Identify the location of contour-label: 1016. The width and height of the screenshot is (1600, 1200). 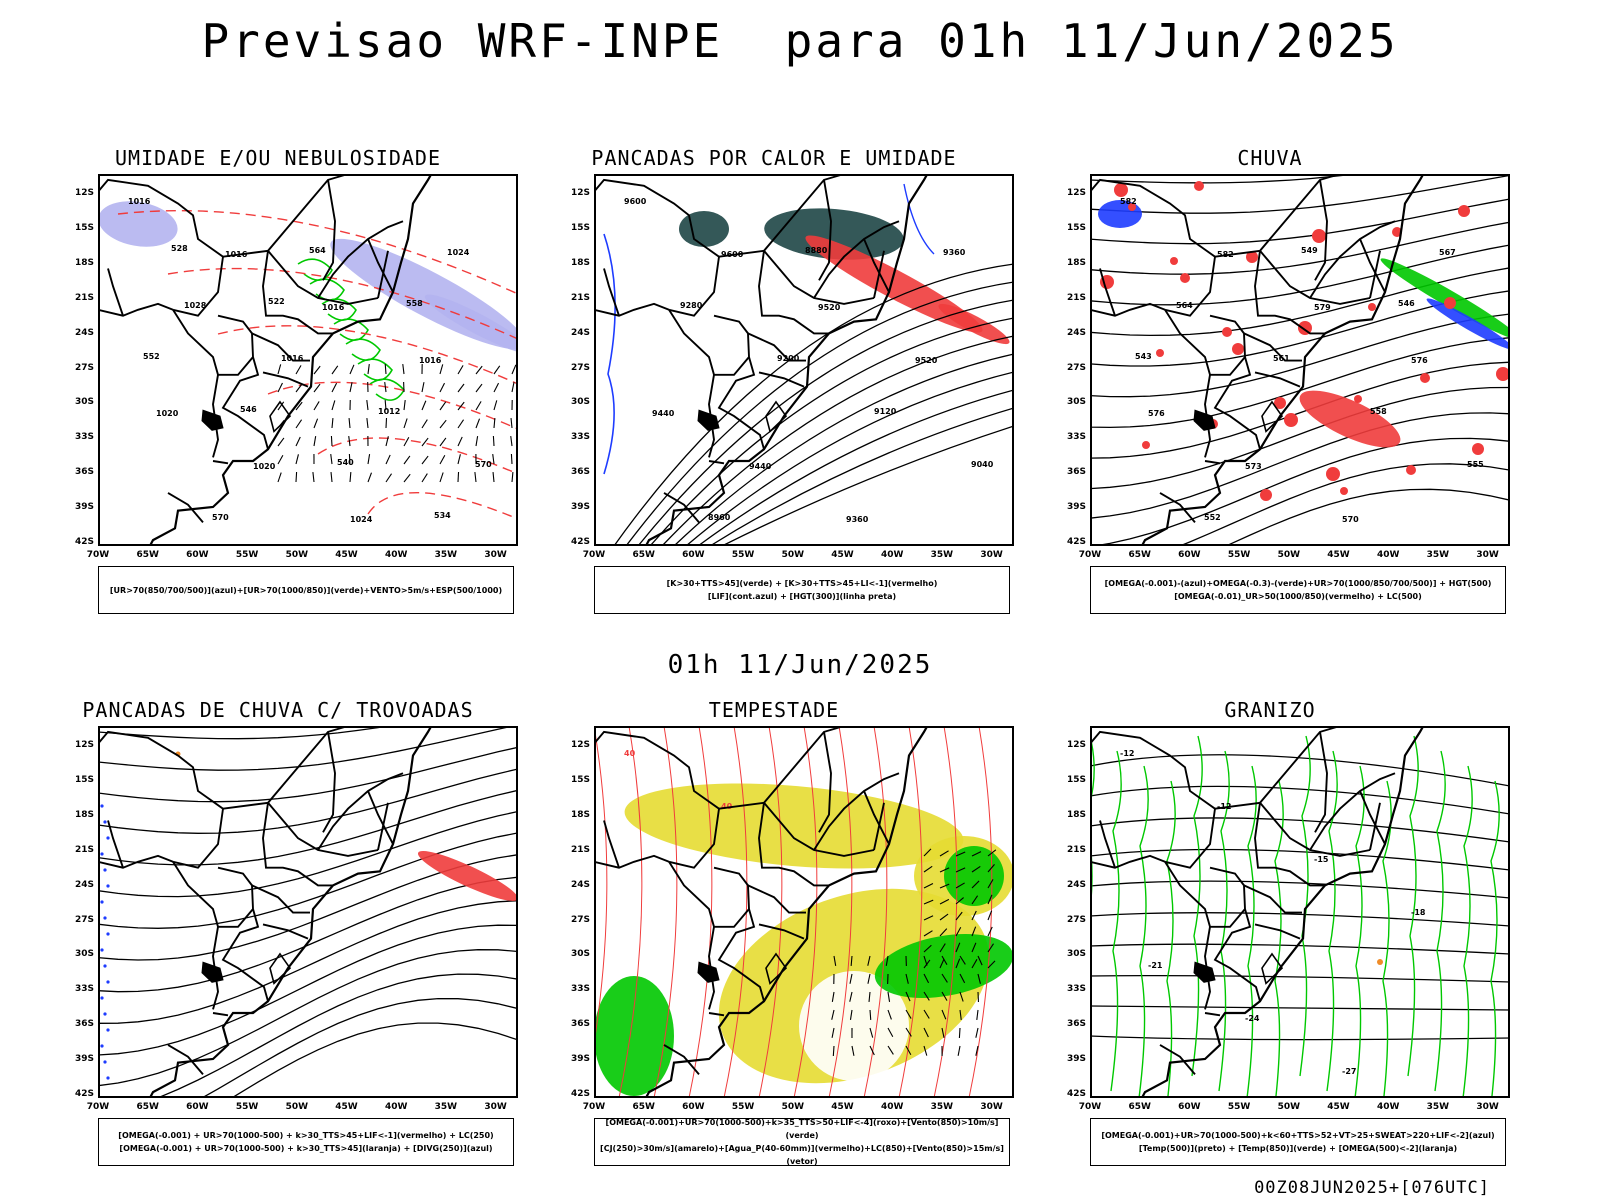
(333, 307).